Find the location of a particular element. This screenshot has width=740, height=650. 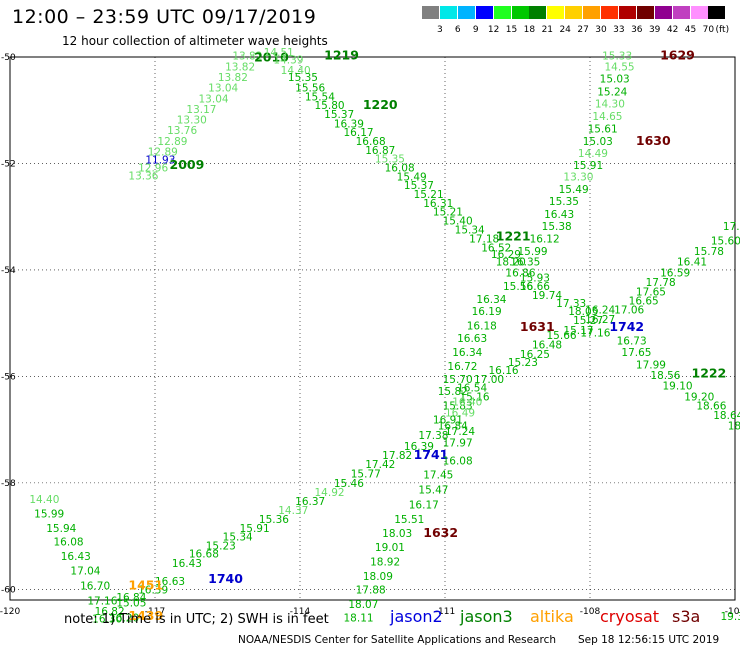

swh-value-label: 14.30 is located at coordinates (610, 105).